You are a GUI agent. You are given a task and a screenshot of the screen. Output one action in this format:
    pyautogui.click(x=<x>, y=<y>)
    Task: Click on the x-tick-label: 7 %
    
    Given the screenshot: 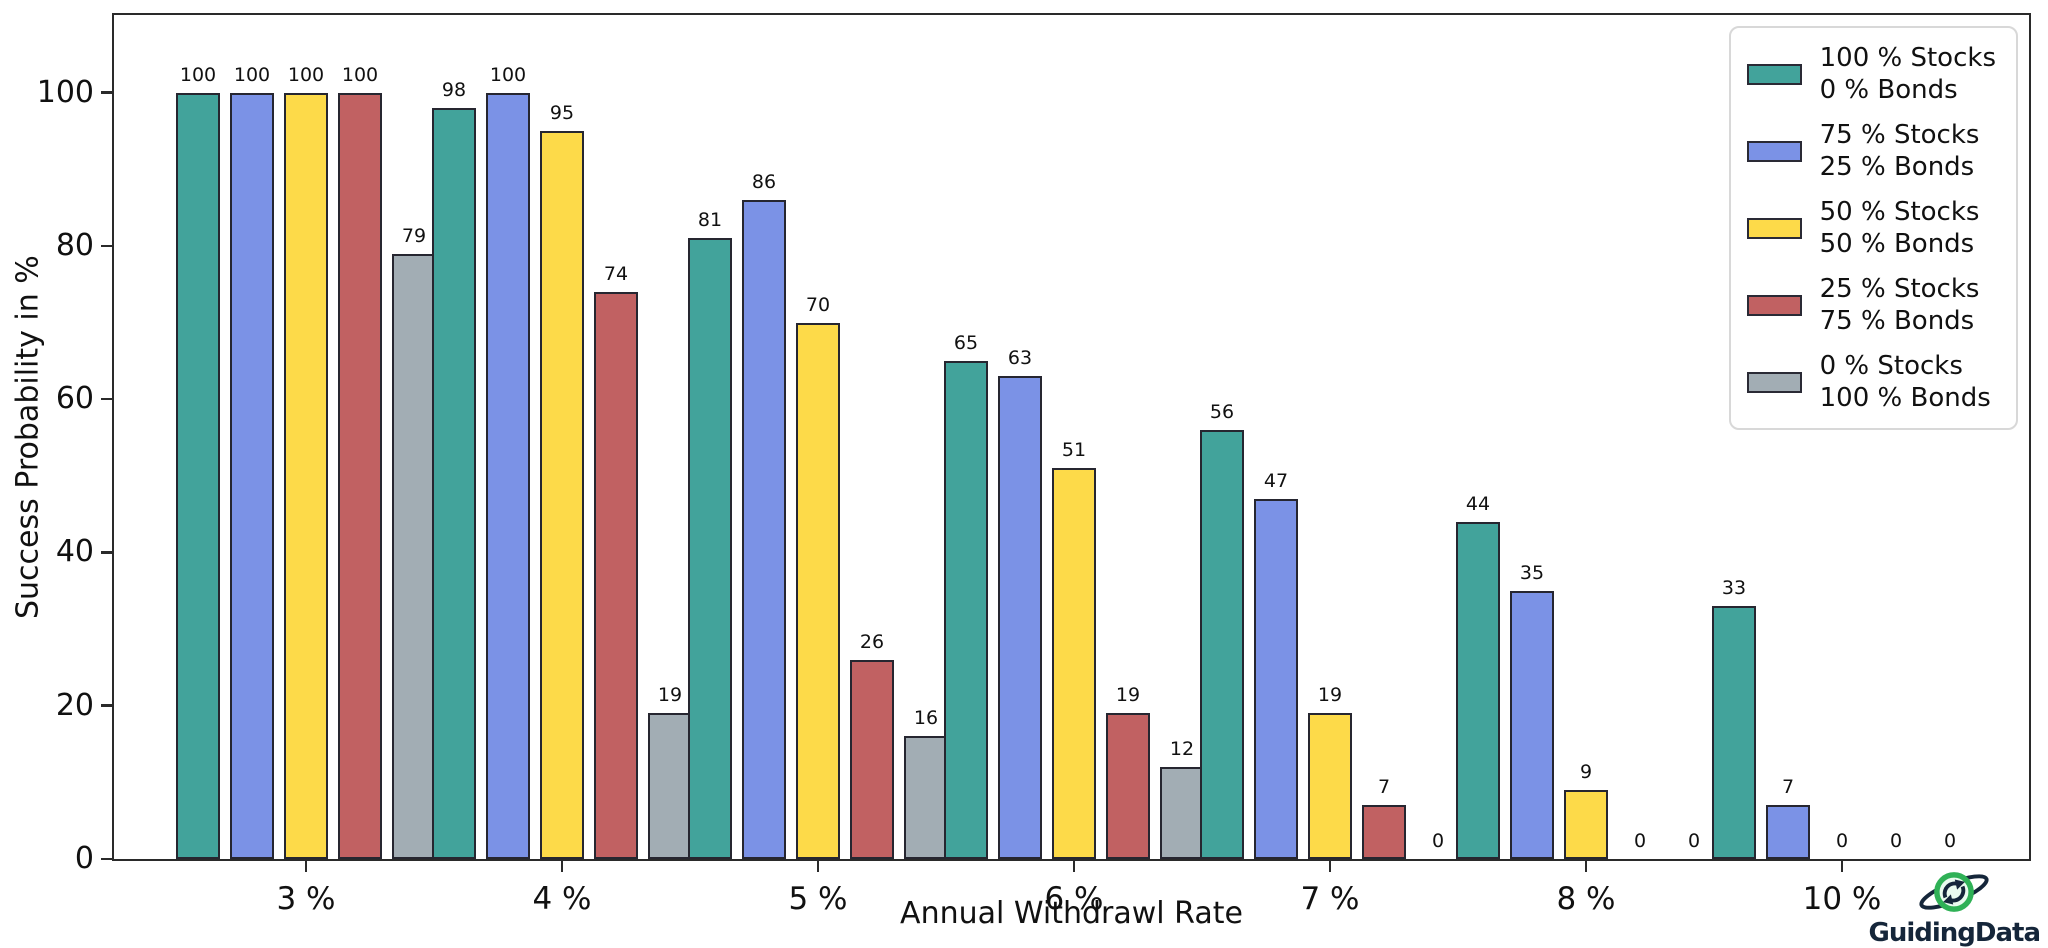 What is the action you would take?
    pyautogui.click(x=1330, y=899)
    